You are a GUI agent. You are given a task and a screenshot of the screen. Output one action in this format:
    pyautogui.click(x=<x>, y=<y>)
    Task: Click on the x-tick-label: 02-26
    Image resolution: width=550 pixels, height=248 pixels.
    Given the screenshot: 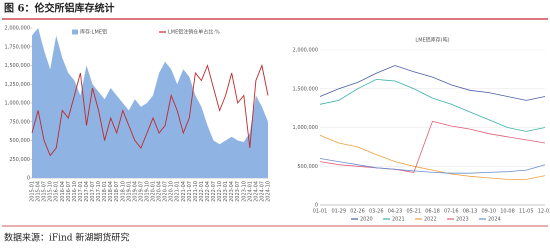 What is the action you would take?
    pyautogui.click(x=357, y=212)
    